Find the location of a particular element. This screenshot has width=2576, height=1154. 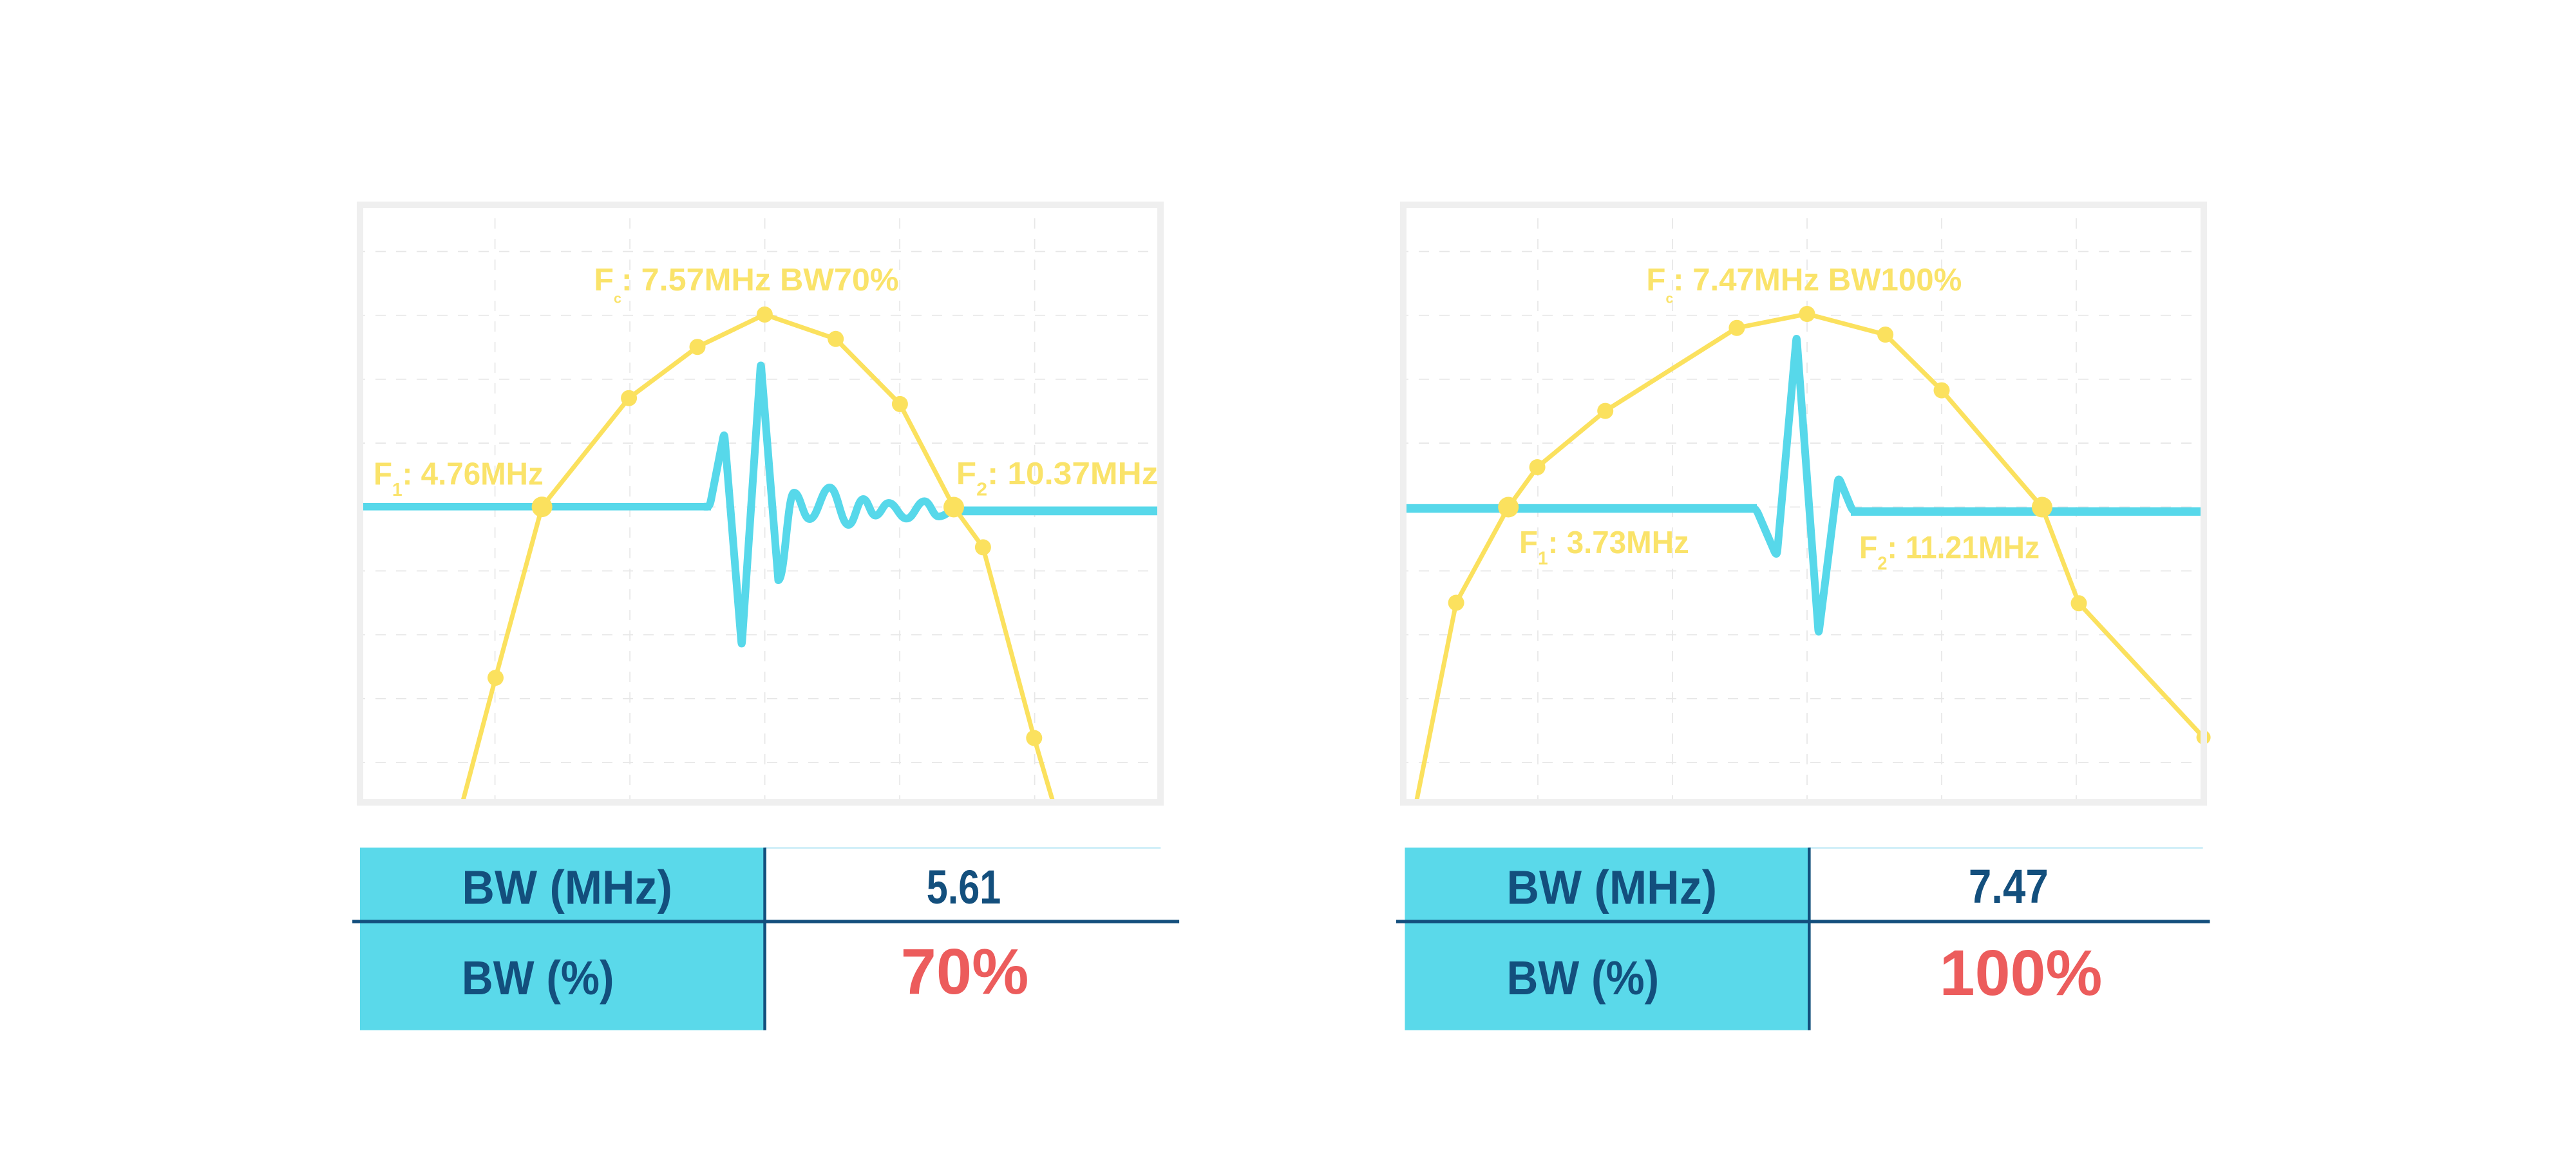

svg-text: Fc: 7.47MHz BW100% is located at coordinates (1804, 284).